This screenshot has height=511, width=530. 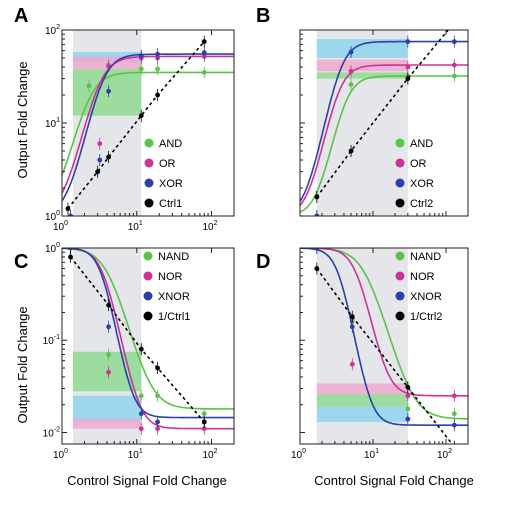 What do you see at coordinates (298, 454) in the screenshot?
I see `x-tick-label: 10⁰` at bounding box center [298, 454].